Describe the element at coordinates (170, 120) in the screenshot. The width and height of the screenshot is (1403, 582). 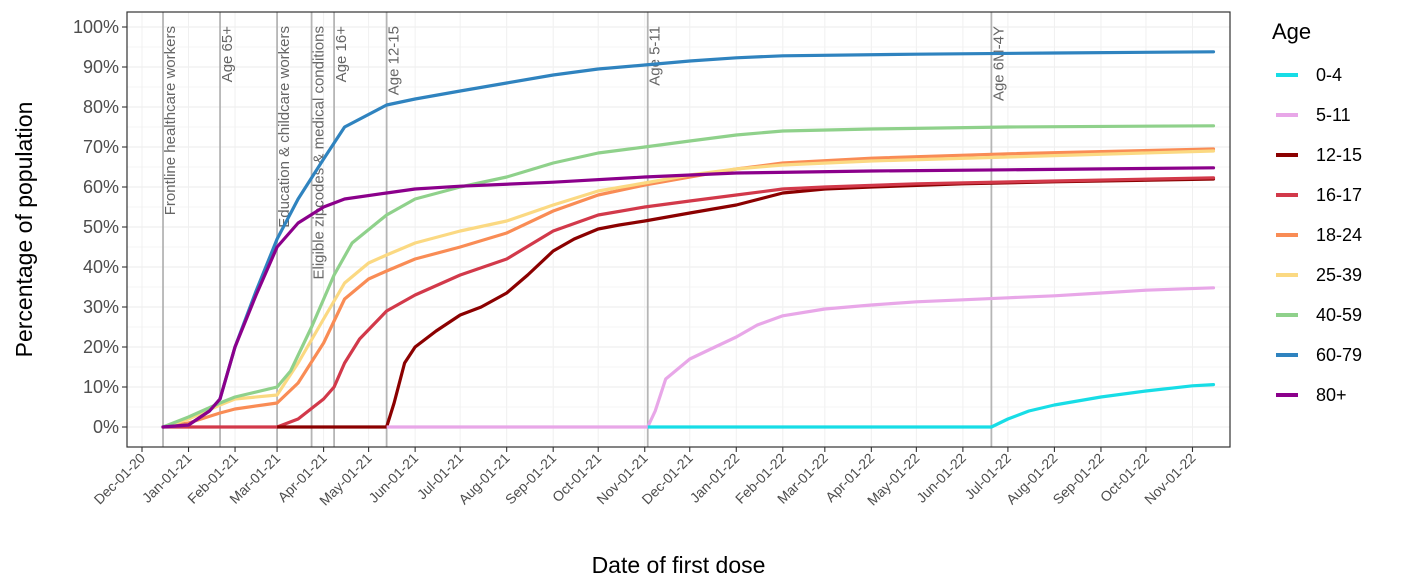
I see `event-label: Frontline healthcare workers` at that location.